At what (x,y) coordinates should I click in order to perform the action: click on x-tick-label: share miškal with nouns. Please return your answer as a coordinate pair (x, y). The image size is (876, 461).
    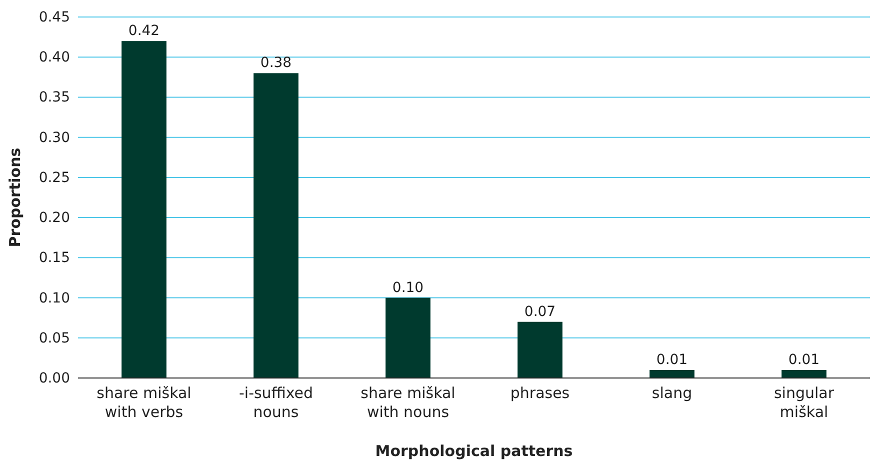
    Looking at the image, I should click on (408, 402).